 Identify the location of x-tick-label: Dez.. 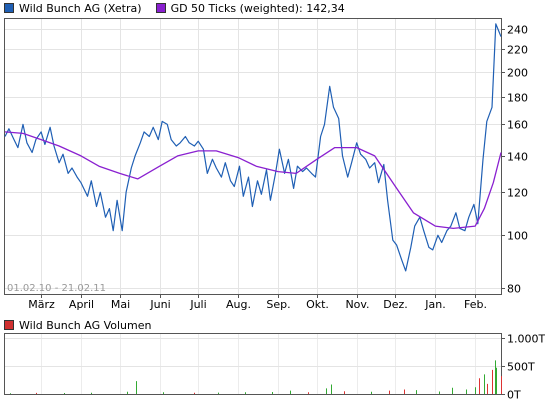
(395, 304).